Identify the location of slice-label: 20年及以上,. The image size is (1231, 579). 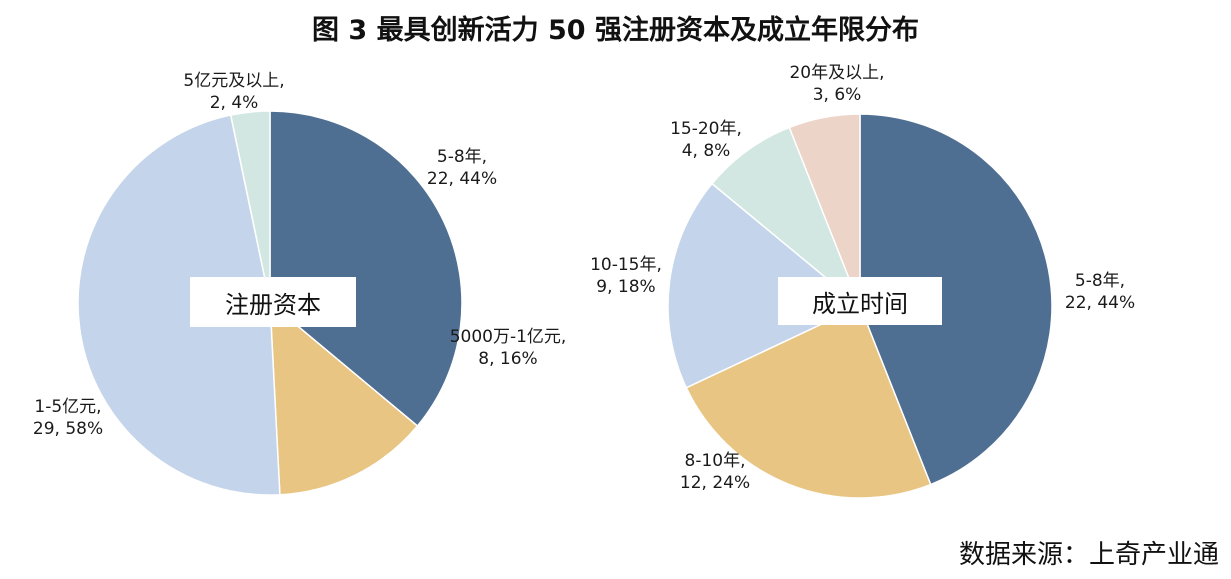
(836, 73).